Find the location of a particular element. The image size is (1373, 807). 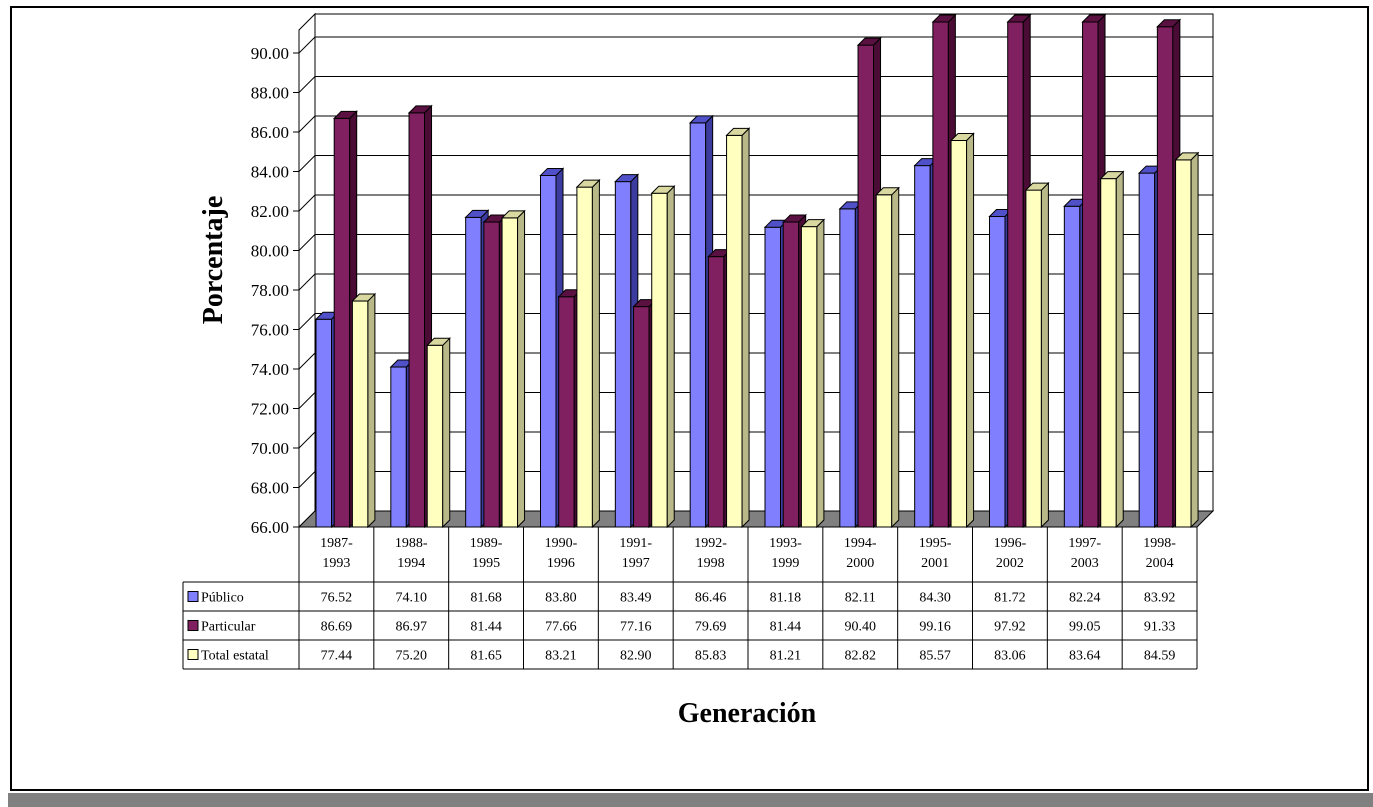

data-label: 77.44 is located at coordinates (337, 656).